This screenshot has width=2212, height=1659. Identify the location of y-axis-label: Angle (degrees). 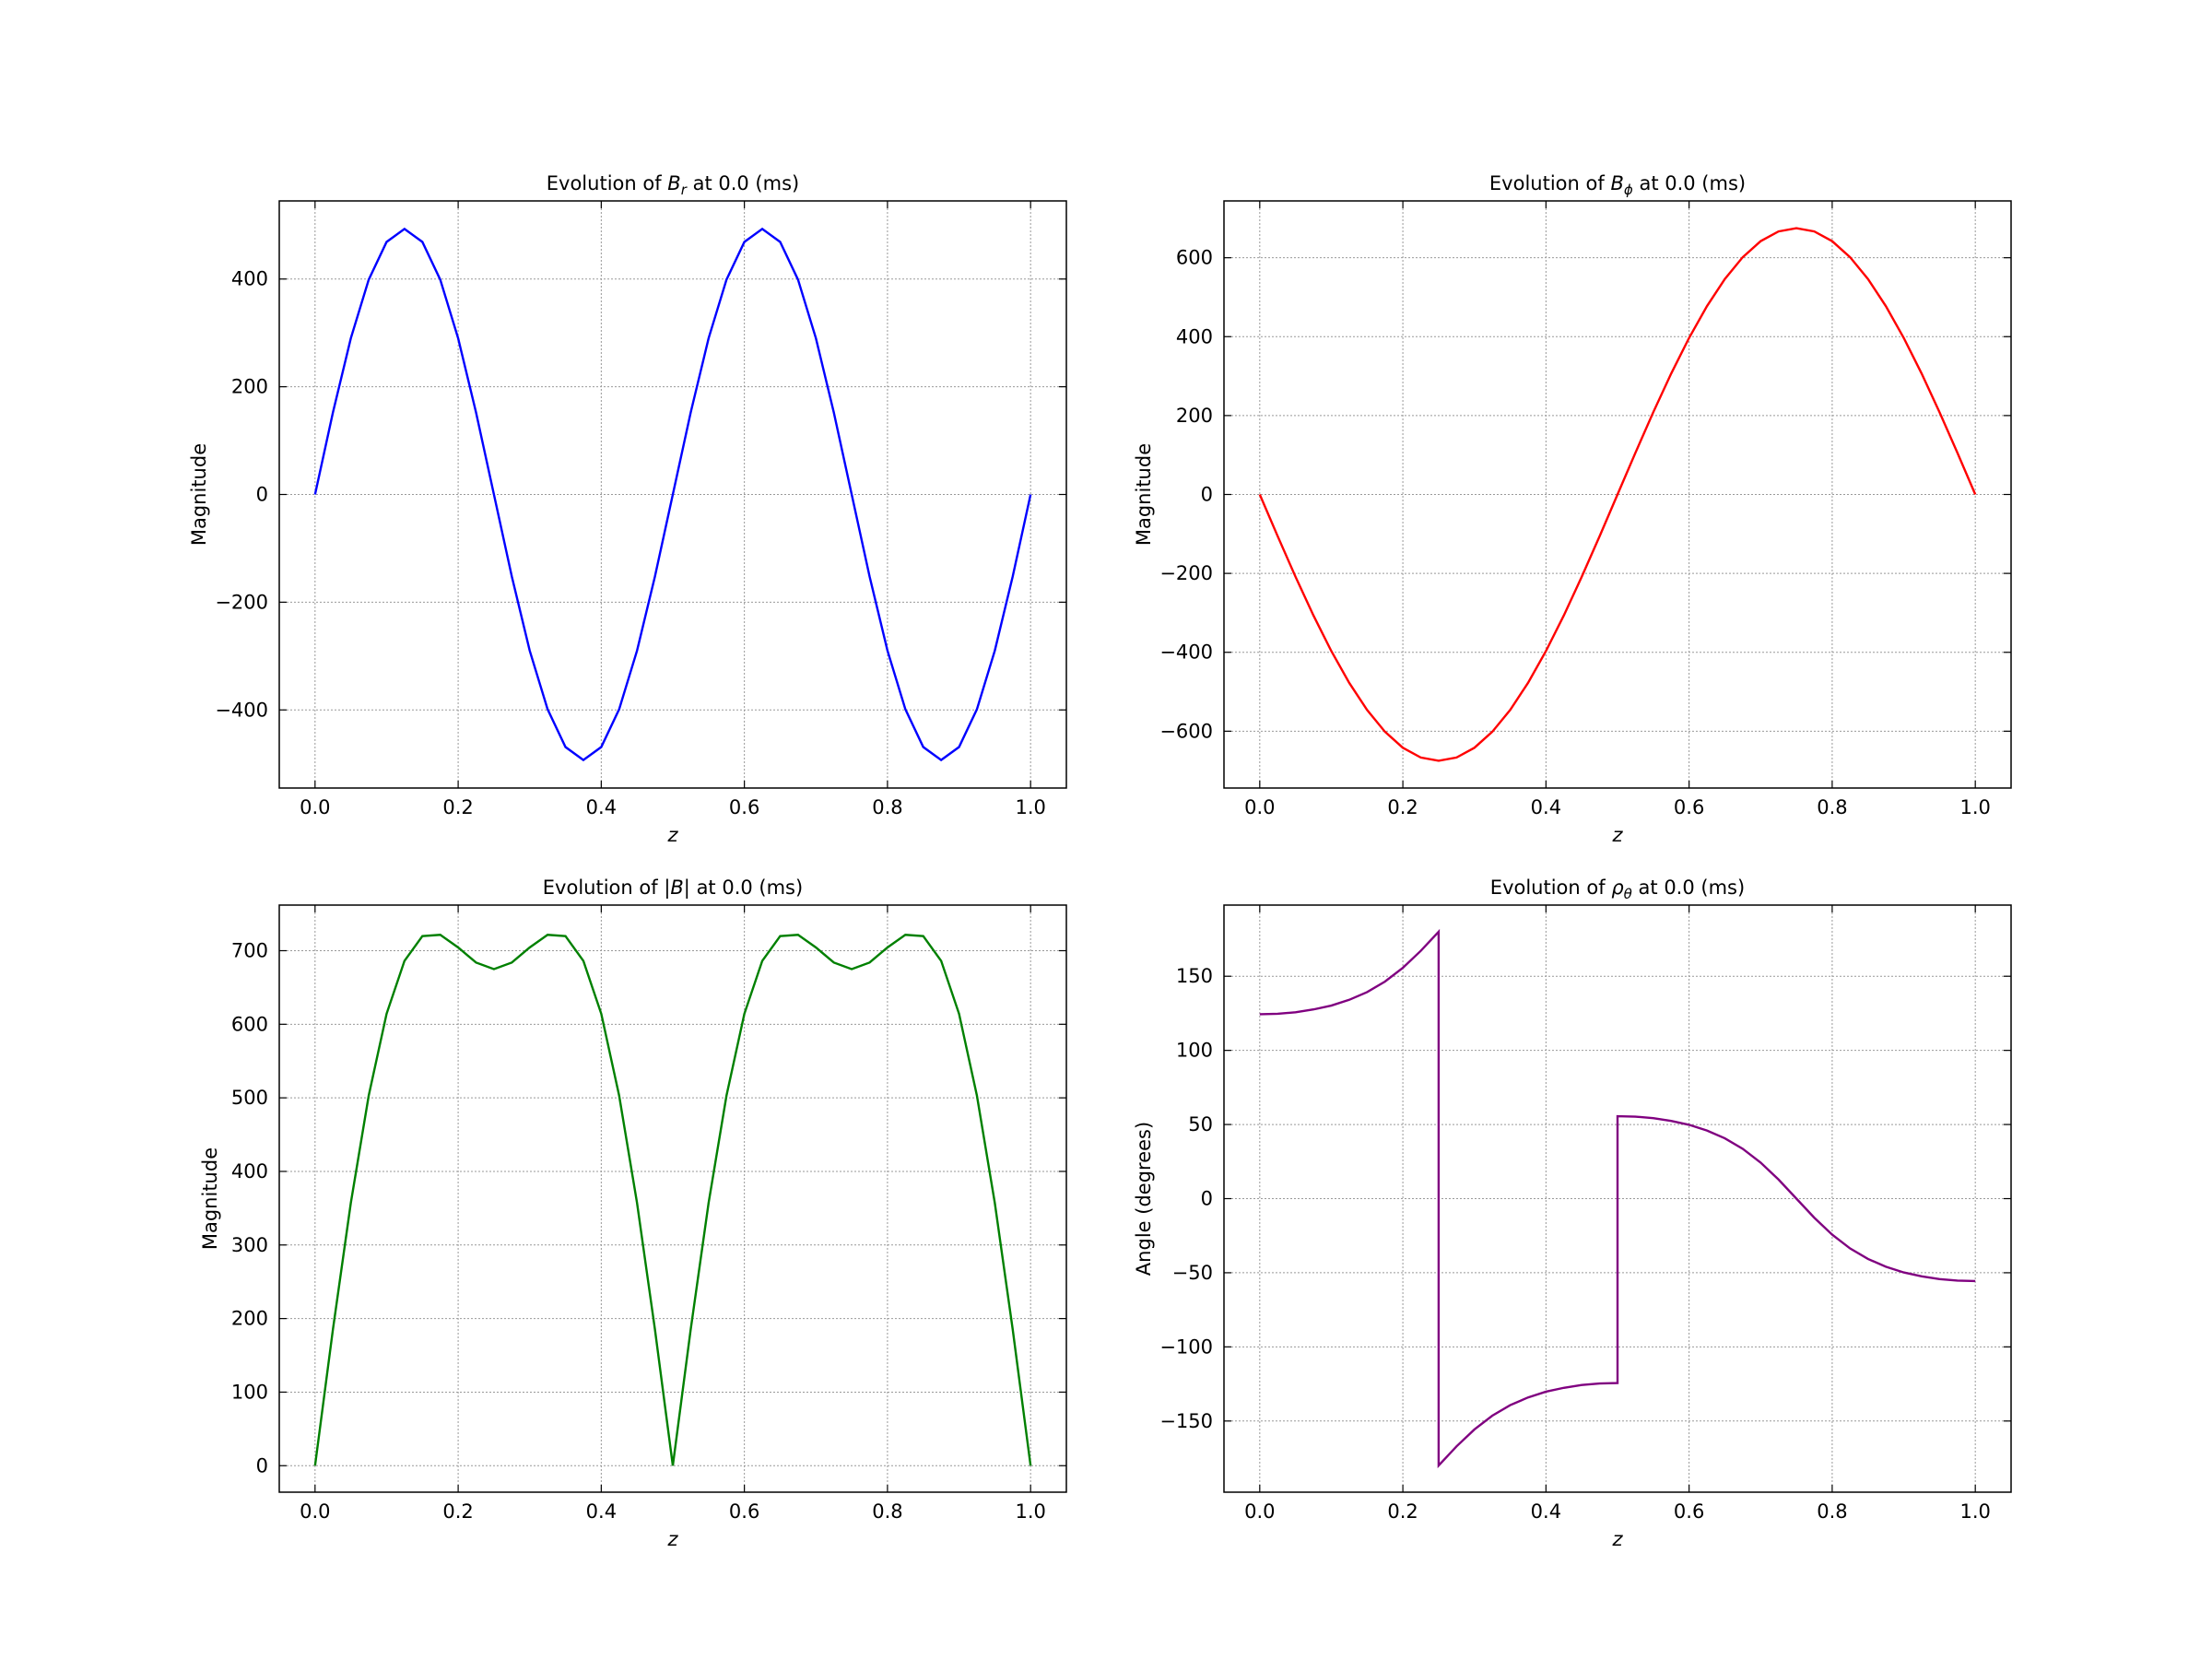
(1144, 1199).